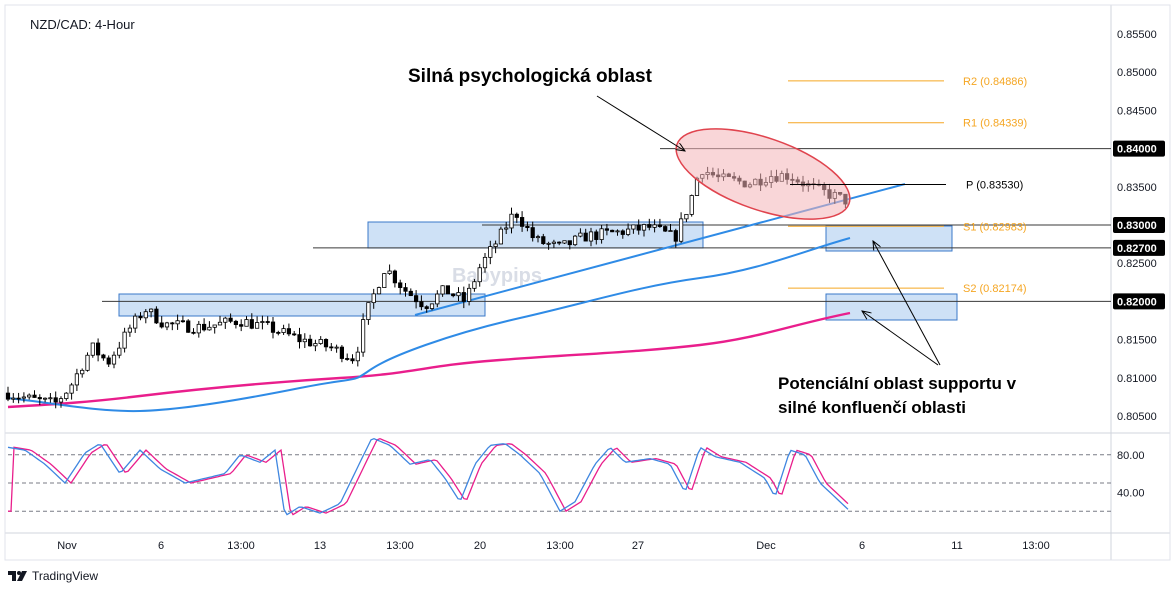  What do you see at coordinates (480, 546) in the screenshot?
I see `time-tick-label: 20` at bounding box center [480, 546].